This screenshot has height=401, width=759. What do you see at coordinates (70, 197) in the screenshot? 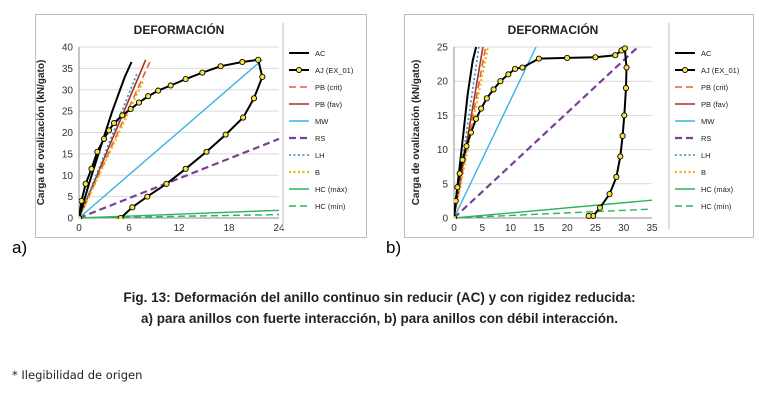
I see `y-tick-label: 5` at bounding box center [70, 197].